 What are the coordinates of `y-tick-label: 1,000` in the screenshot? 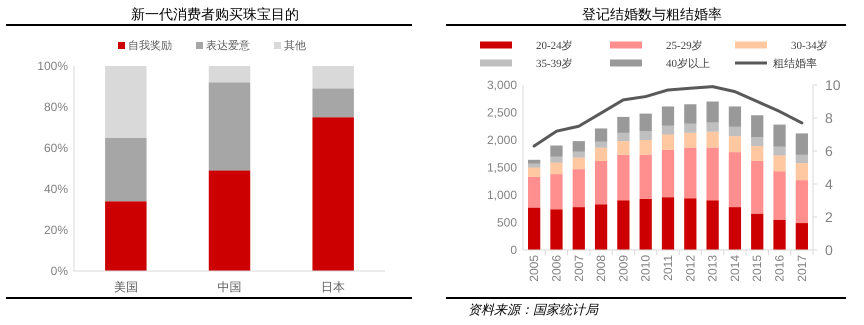 It's located at (502, 195).